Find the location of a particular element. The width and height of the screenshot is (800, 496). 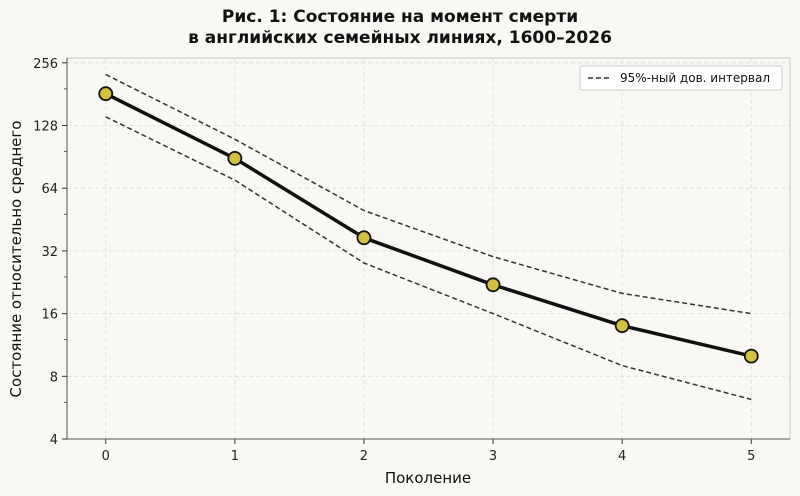

legend: 95%-ный дов. интервал is located at coordinates (681, 78).